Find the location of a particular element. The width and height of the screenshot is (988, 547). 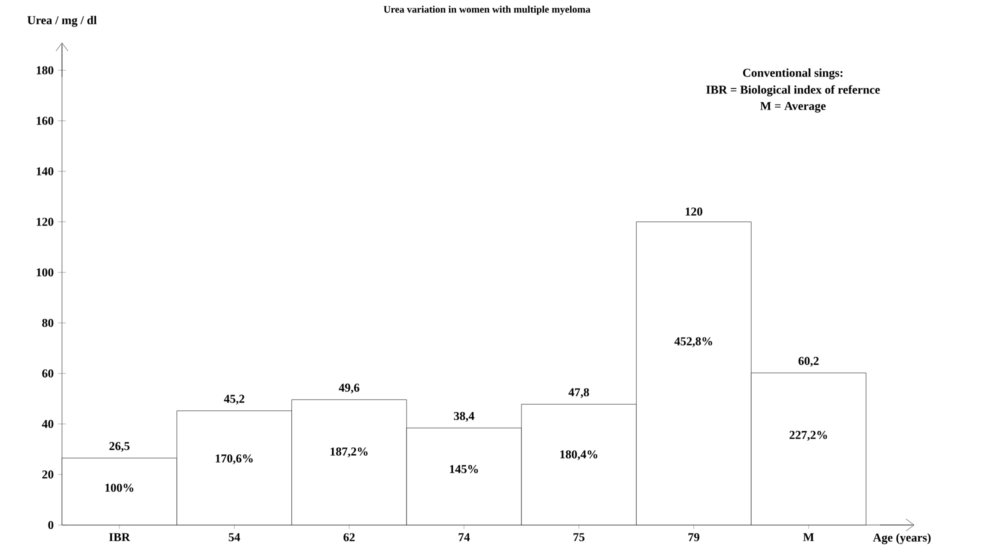

y-tick-label: 20 is located at coordinates (48, 474).